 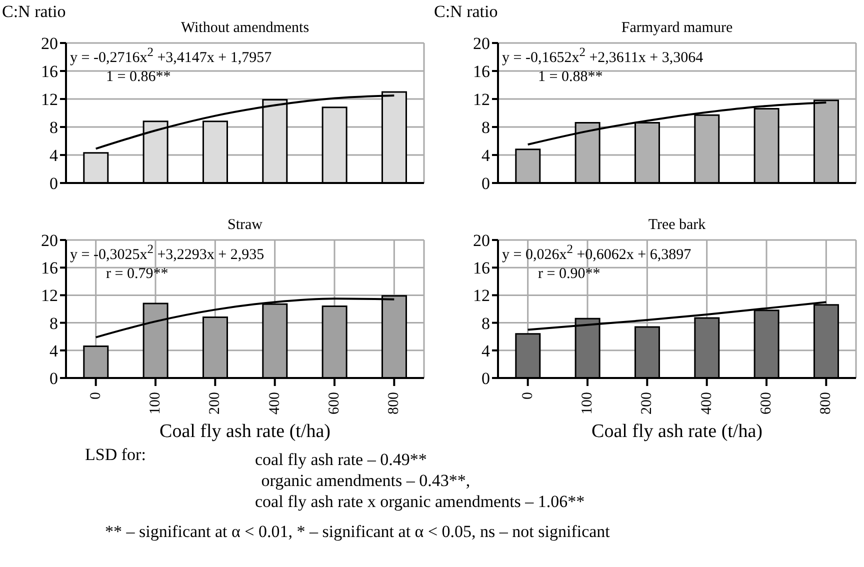 What do you see at coordinates (245, 28) in the screenshot?
I see `chart-title: Without amendments` at bounding box center [245, 28].